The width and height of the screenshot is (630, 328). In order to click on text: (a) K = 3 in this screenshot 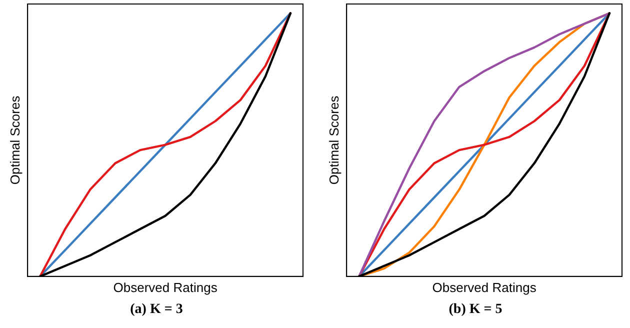, I will do `click(156, 310)`.